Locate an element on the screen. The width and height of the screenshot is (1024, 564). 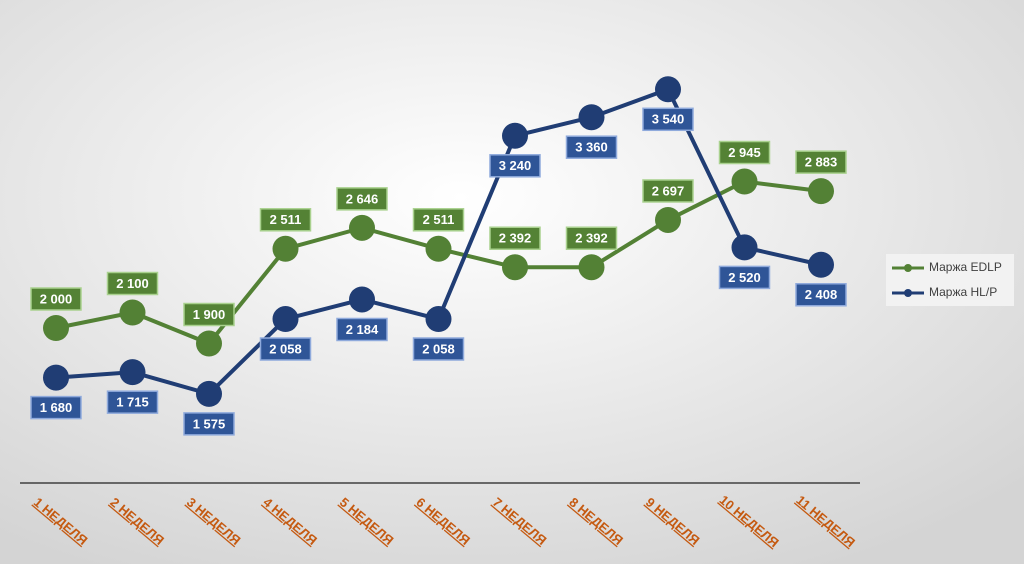
value-label: 2 520 is located at coordinates (744, 277).